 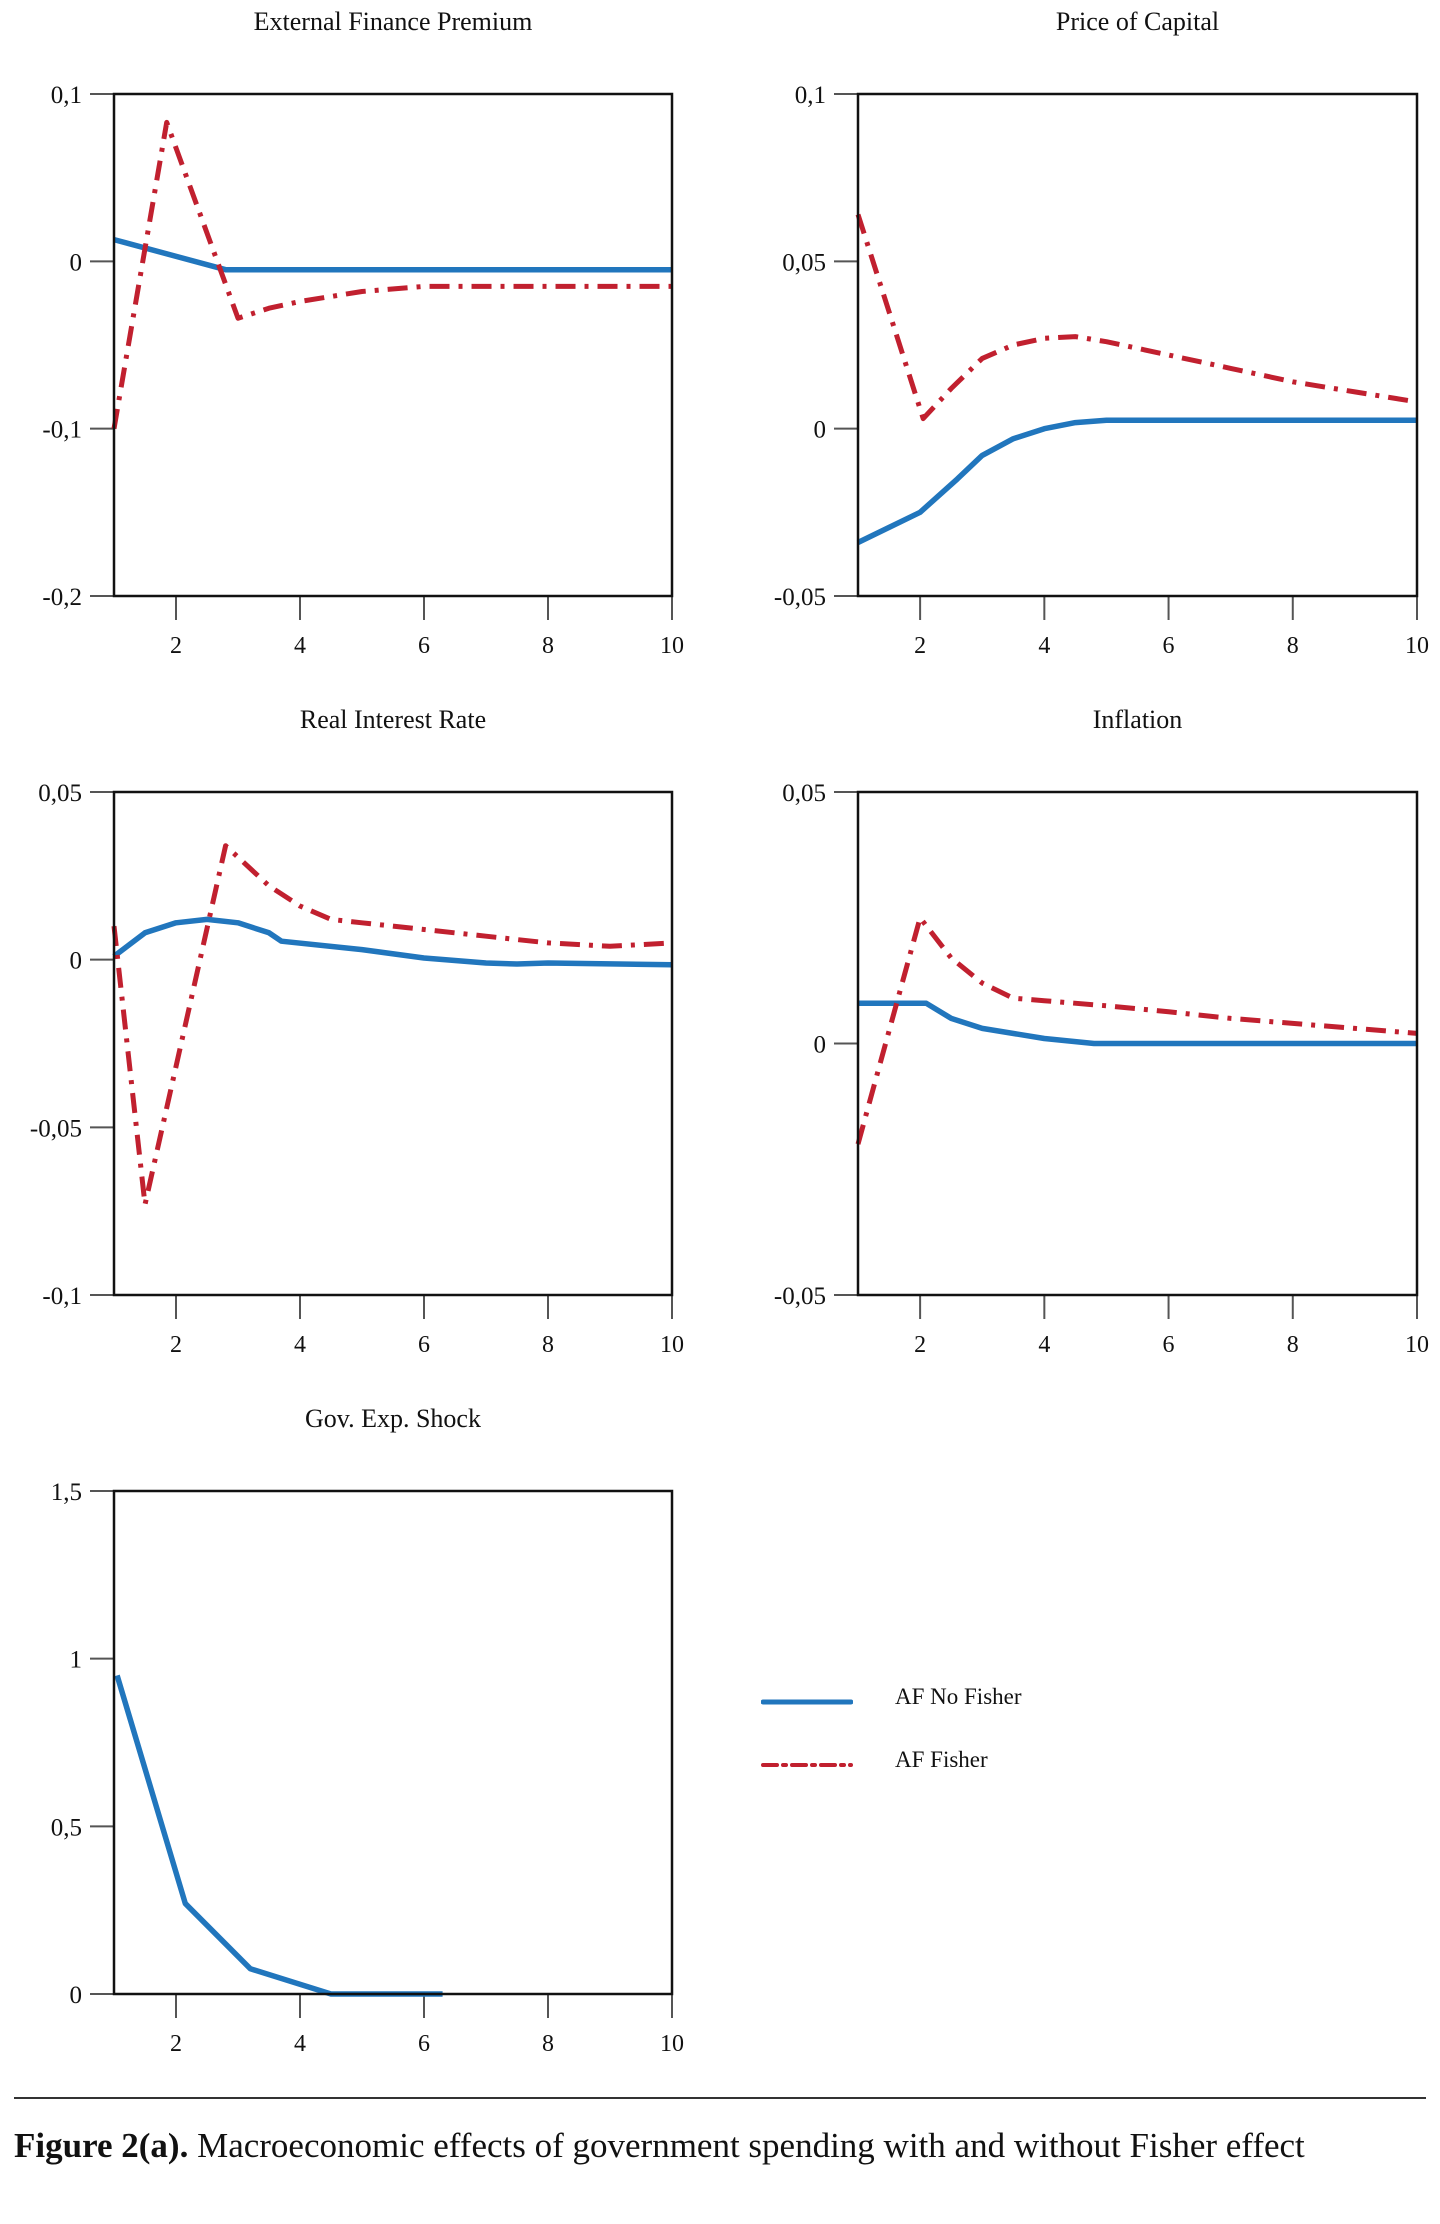 What do you see at coordinates (393, 1418) in the screenshot?
I see `chart-title: Gov. Exp. Shock` at bounding box center [393, 1418].